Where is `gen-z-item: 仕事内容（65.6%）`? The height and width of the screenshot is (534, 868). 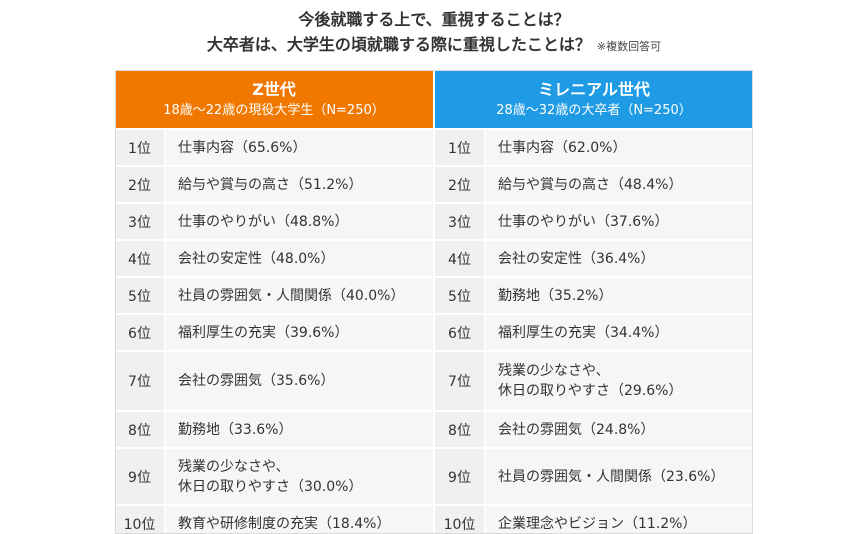 gen-z-item: 仕事内容（65.6%） is located at coordinates (298, 147).